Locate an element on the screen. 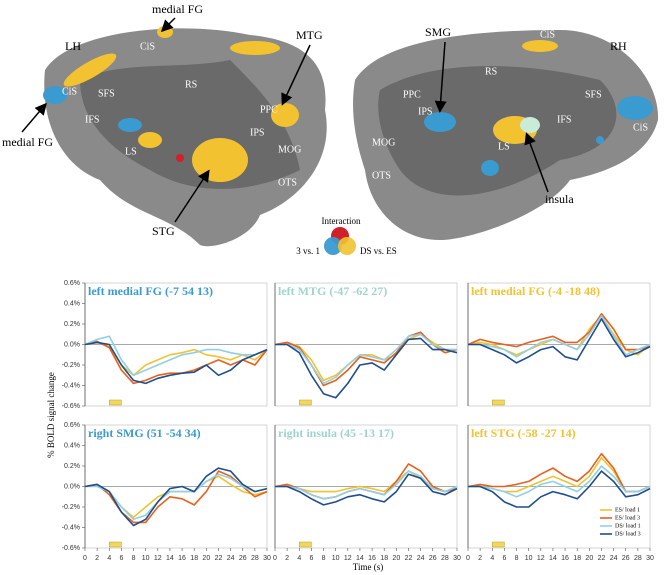 The height and width of the screenshot is (575, 667). callout-label: MTG is located at coordinates (309, 35).